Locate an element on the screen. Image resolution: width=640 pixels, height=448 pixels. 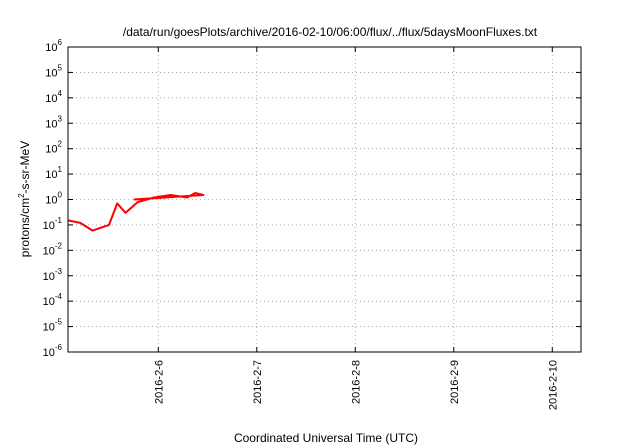
x-tick-label: 2016-2-9 is located at coordinates (455, 382).